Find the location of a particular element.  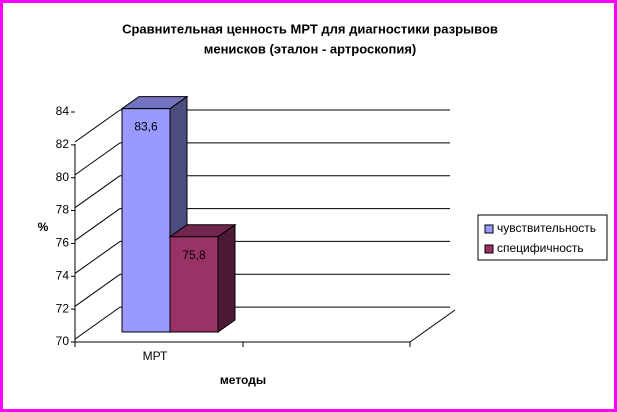

y-tick-label: 82 is located at coordinates (63, 144).